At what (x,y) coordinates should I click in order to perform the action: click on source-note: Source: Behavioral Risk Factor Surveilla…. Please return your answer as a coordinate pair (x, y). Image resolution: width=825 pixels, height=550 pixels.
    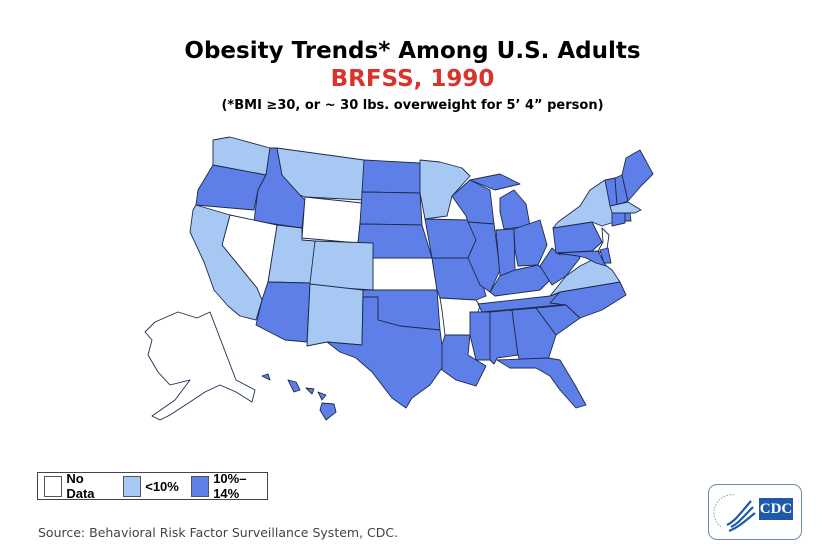
    Looking at the image, I should click on (218, 532).